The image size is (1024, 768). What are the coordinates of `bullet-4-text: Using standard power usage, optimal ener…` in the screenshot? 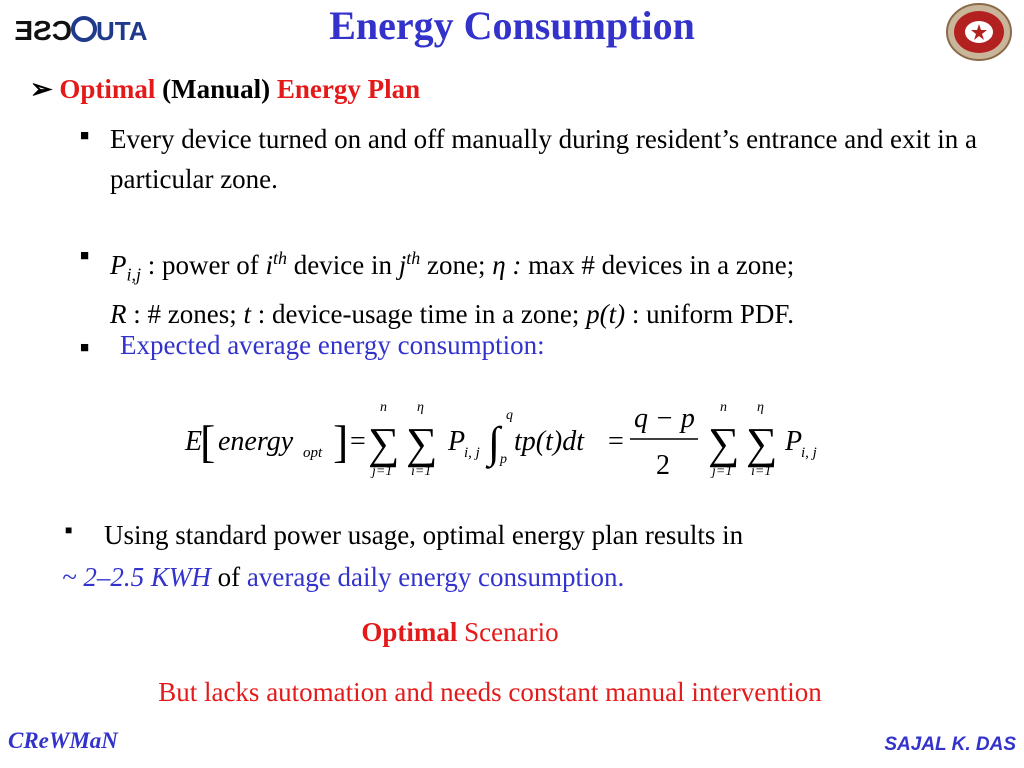 It's located at (512, 556).